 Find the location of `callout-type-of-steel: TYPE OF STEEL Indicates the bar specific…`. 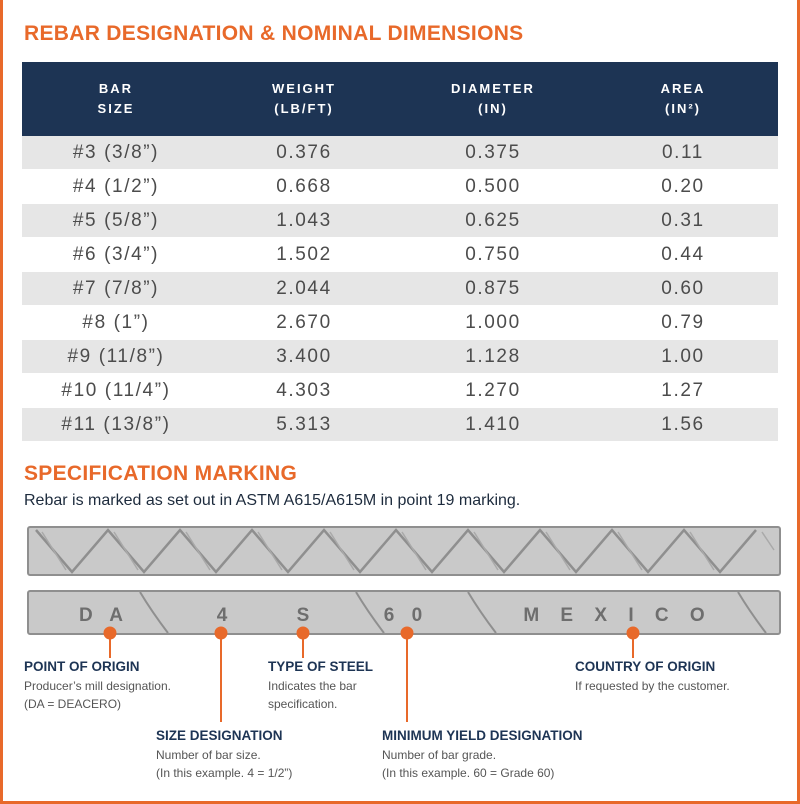

callout-type-of-steel: TYPE OF STEEL Indicates the bar specific… is located at coordinates (320, 685).